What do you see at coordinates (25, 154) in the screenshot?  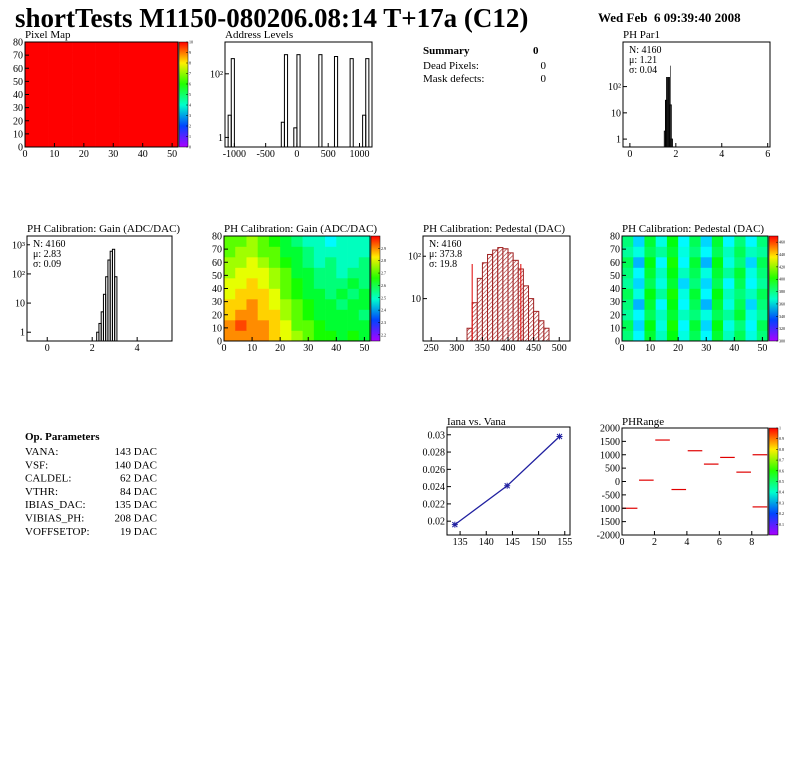 I see `x-tick-label: 0` at bounding box center [25, 154].